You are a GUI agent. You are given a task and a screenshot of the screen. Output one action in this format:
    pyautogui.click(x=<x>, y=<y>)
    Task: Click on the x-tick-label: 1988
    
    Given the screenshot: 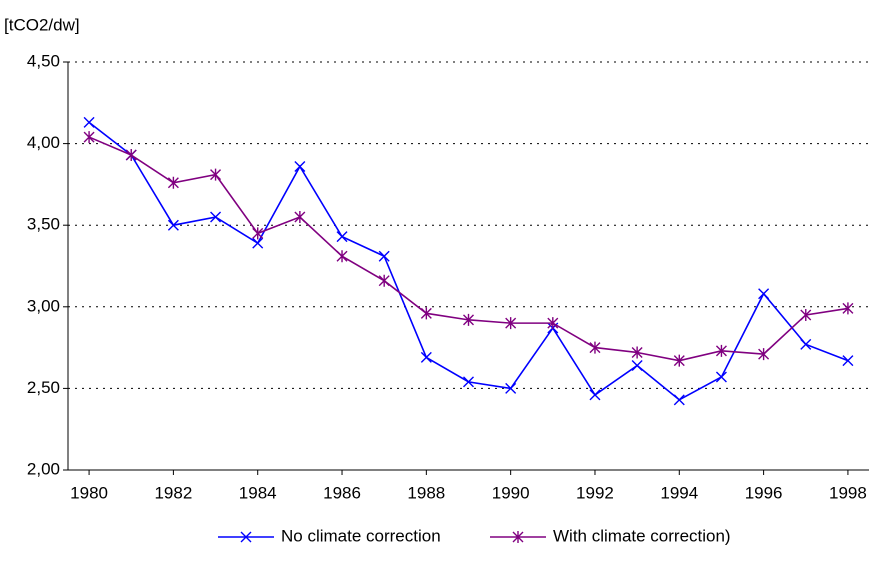 What is the action you would take?
    pyautogui.click(x=426, y=492)
    